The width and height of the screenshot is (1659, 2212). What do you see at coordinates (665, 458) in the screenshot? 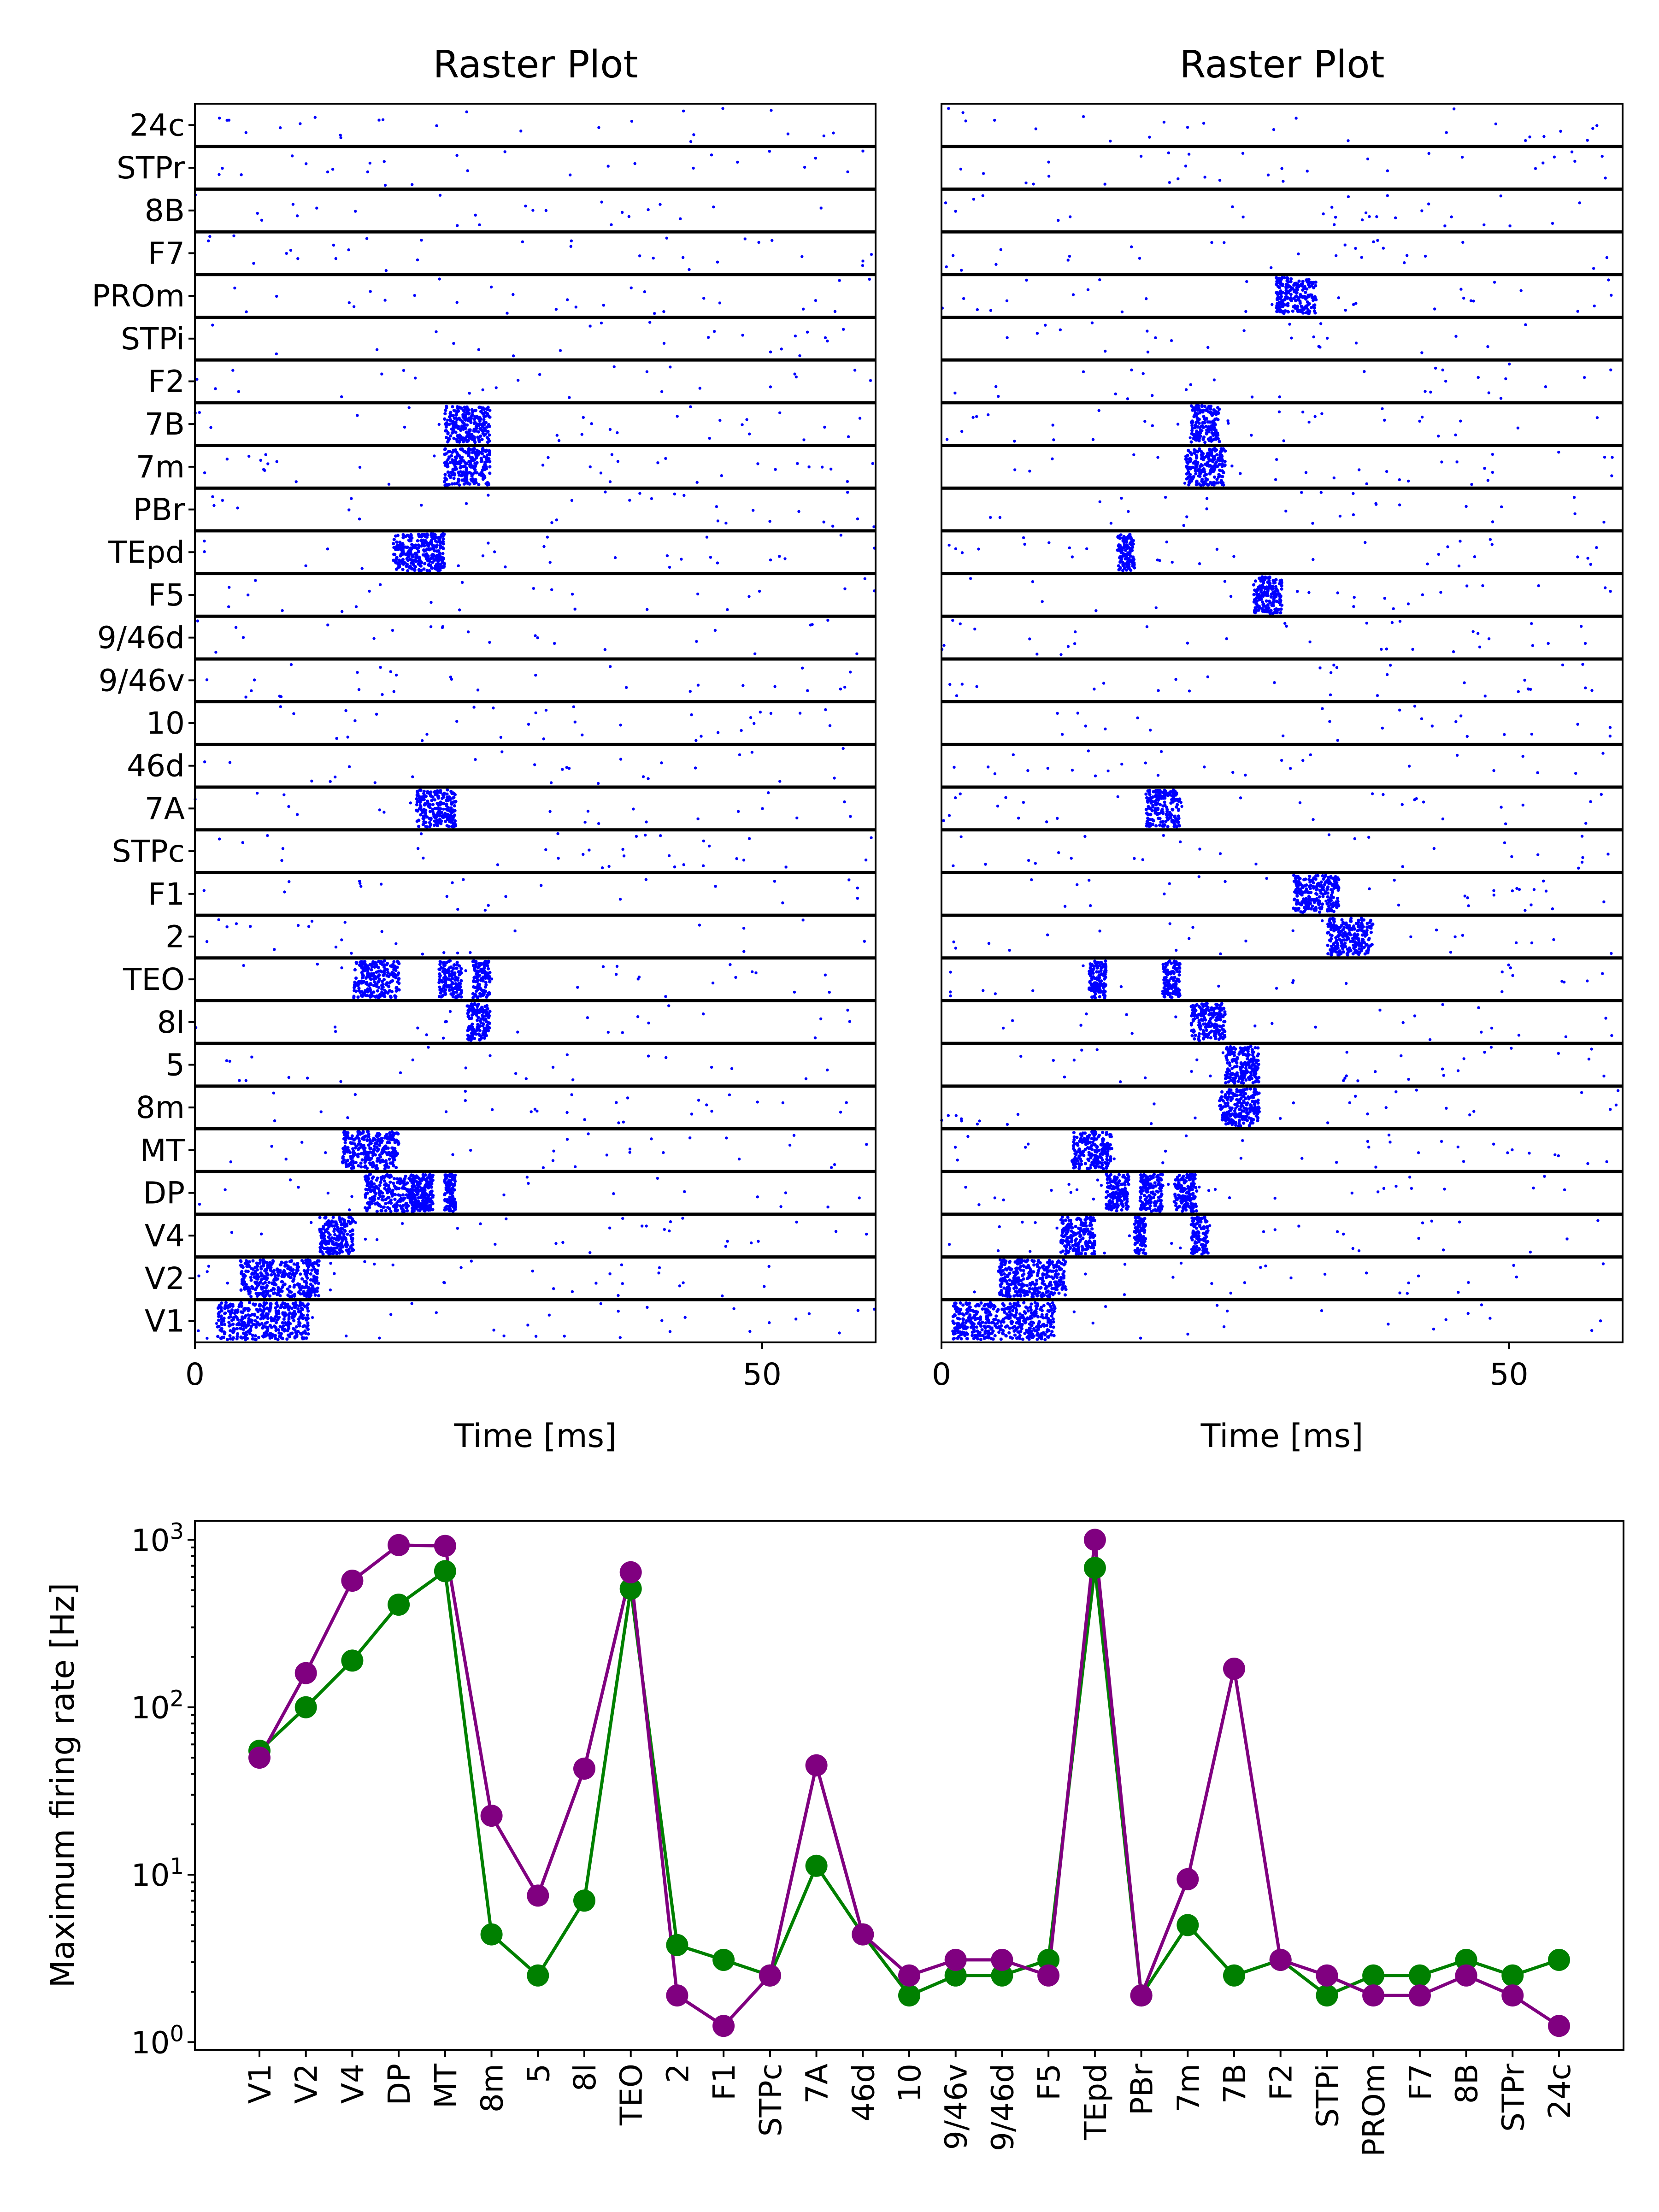
I see `spike-7m` at bounding box center [665, 458].